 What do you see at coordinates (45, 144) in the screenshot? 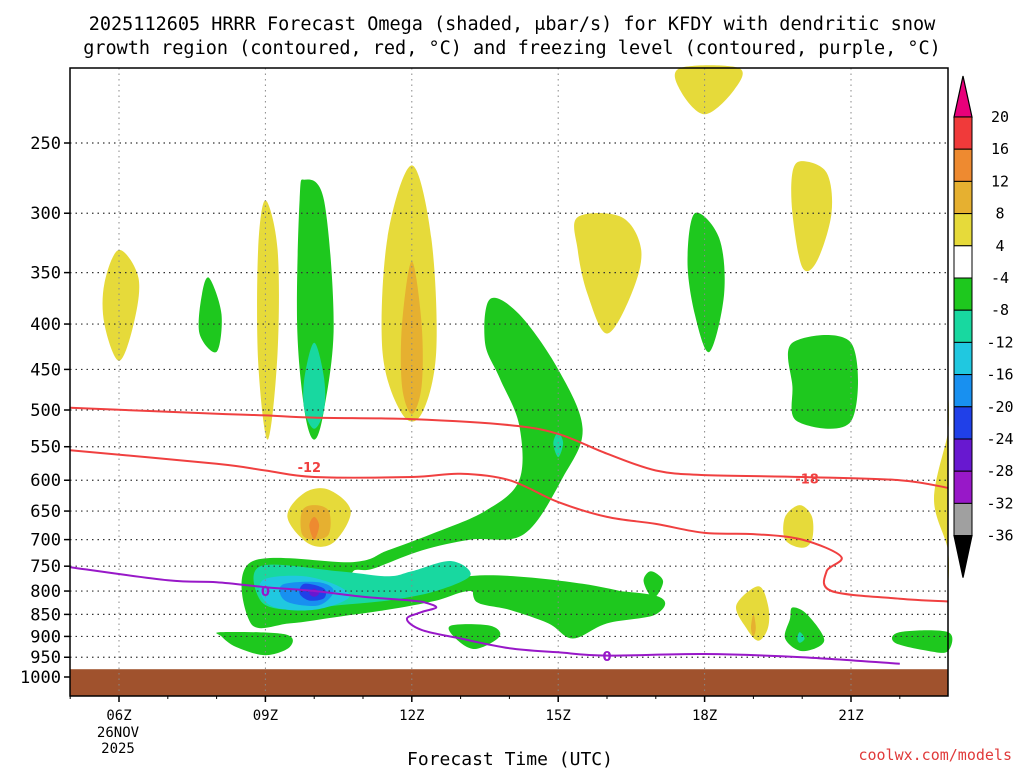
I see `y-tick-label-250: 250` at bounding box center [45, 144].